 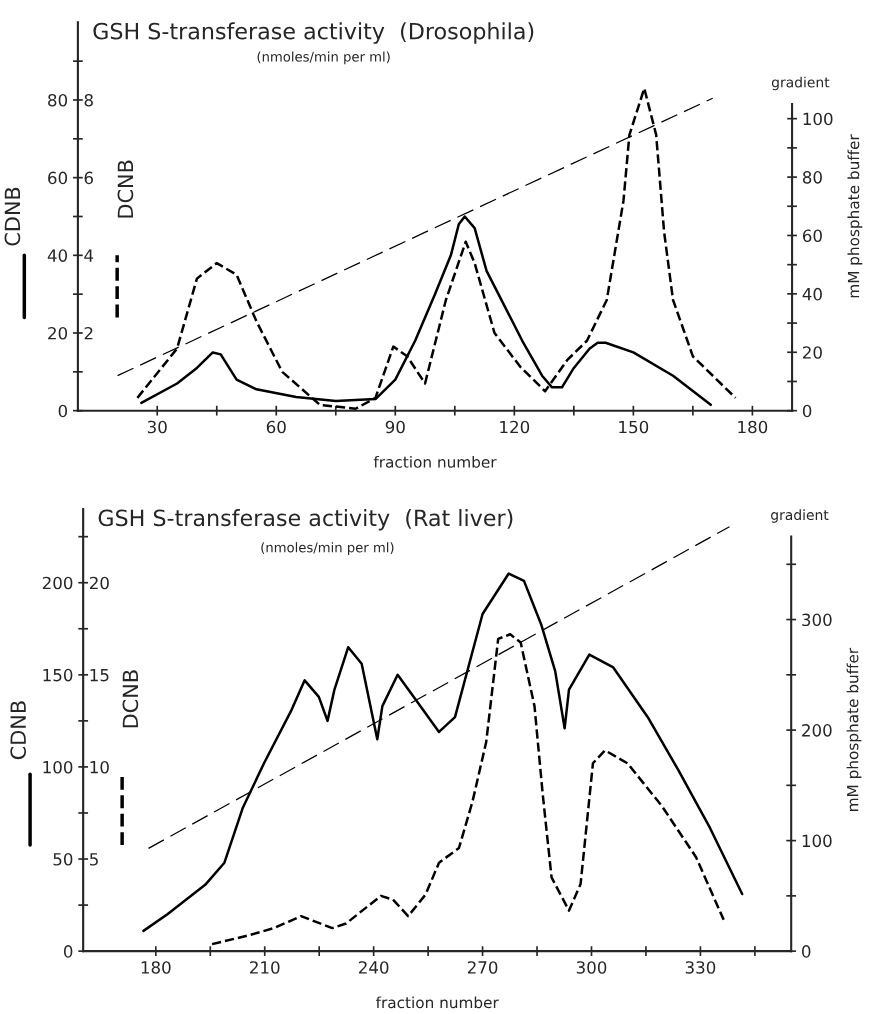 What do you see at coordinates (58, 100) in the screenshot?
I see `y-tick-label: 80` at bounding box center [58, 100].